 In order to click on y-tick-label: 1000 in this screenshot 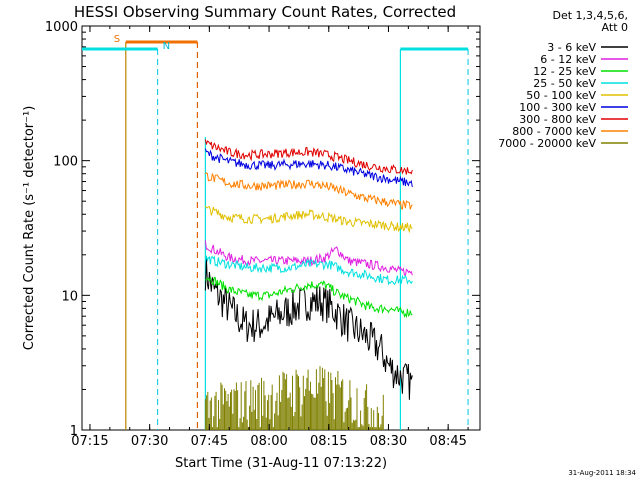, I will do `click(61, 27)`.